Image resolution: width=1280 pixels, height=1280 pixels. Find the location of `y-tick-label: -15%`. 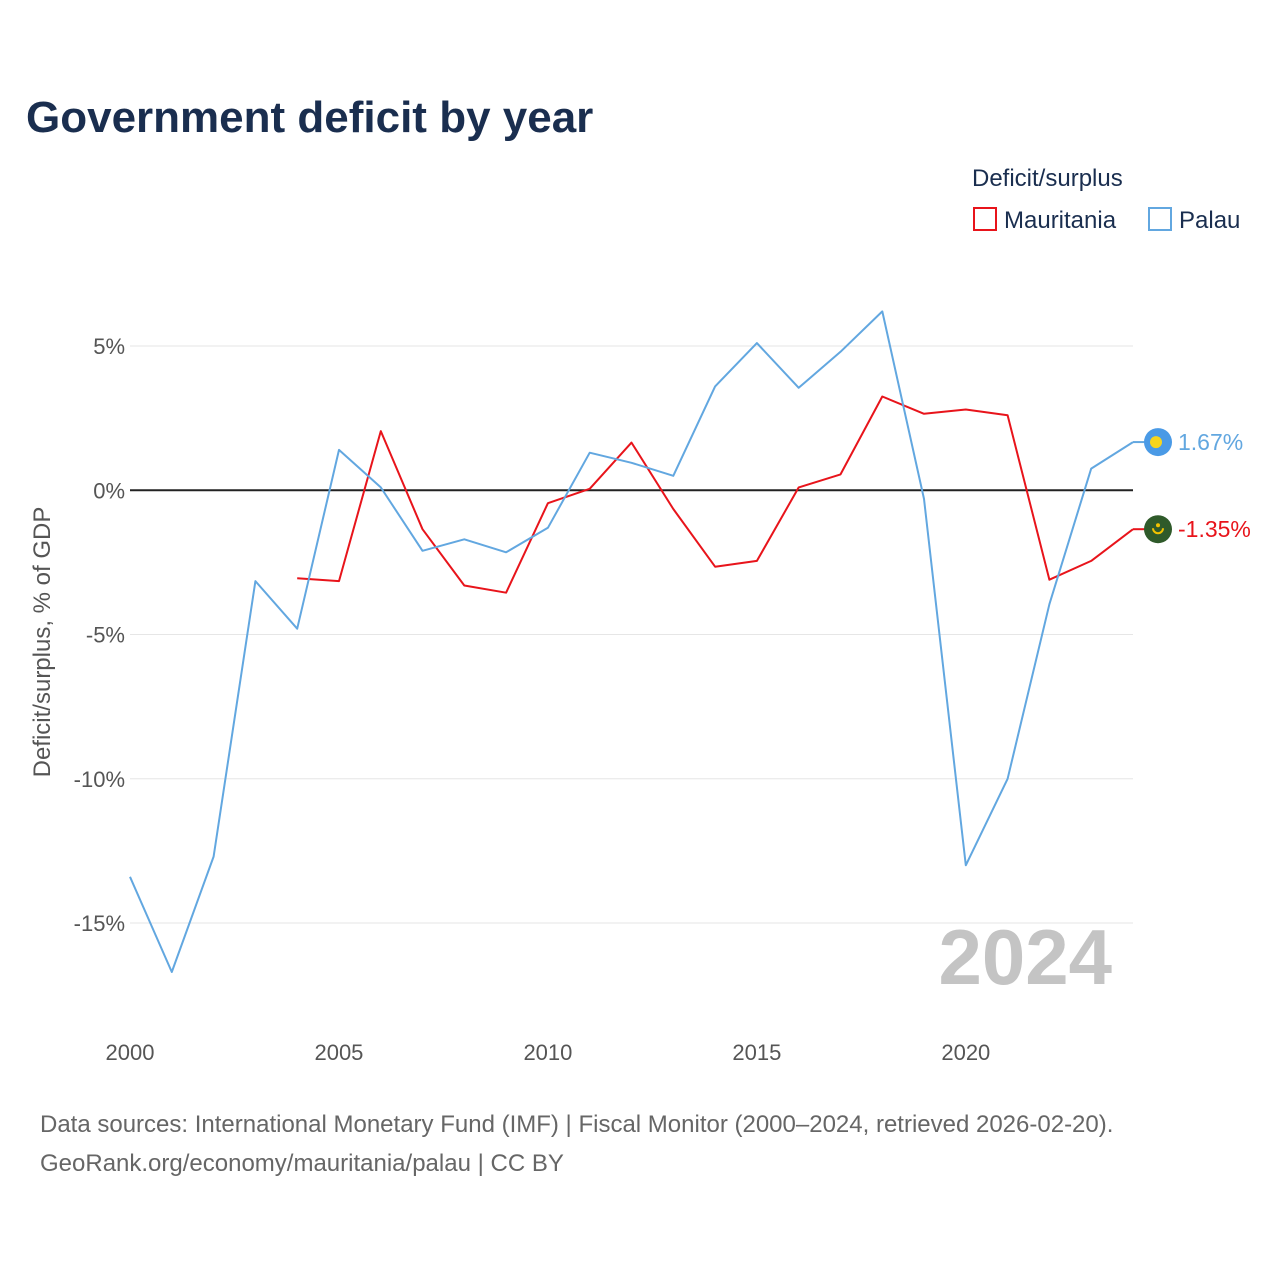

y-tick-label: -15% is located at coordinates (99, 923).